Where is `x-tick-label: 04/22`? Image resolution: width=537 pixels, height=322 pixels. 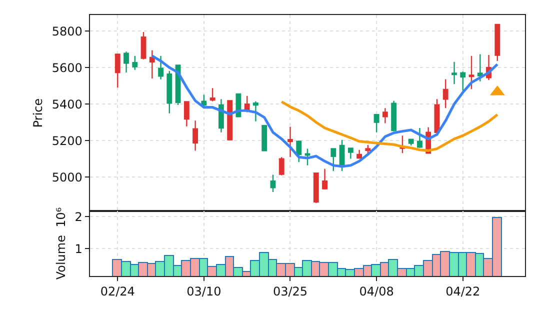
x-tick-label: 04/22 is located at coordinates (463, 291).